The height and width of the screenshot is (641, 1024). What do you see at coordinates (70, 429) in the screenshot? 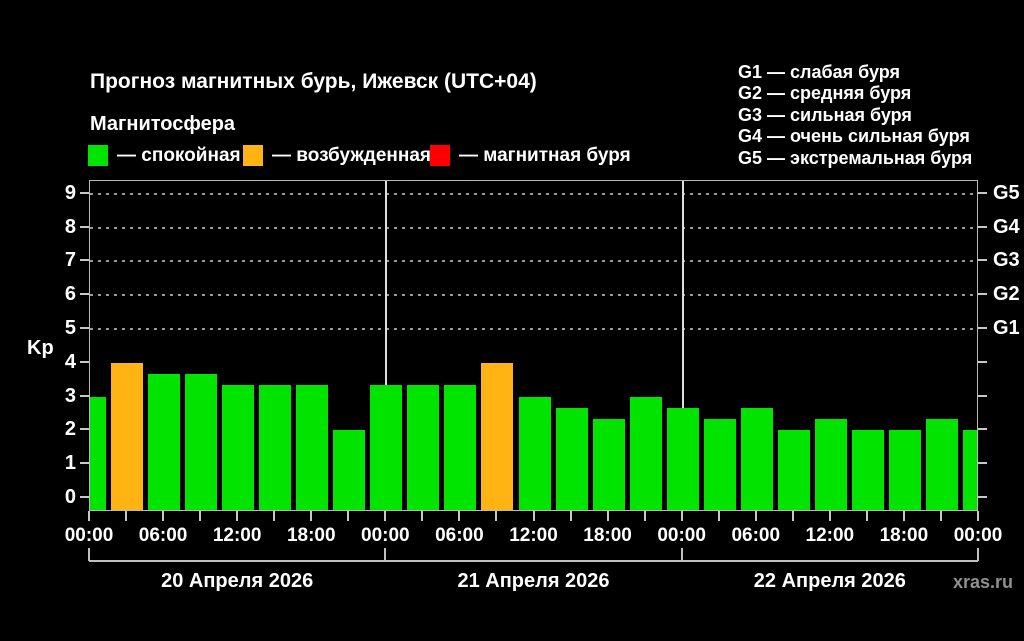
I see `y-axis-tick-label: 2` at bounding box center [70, 429].